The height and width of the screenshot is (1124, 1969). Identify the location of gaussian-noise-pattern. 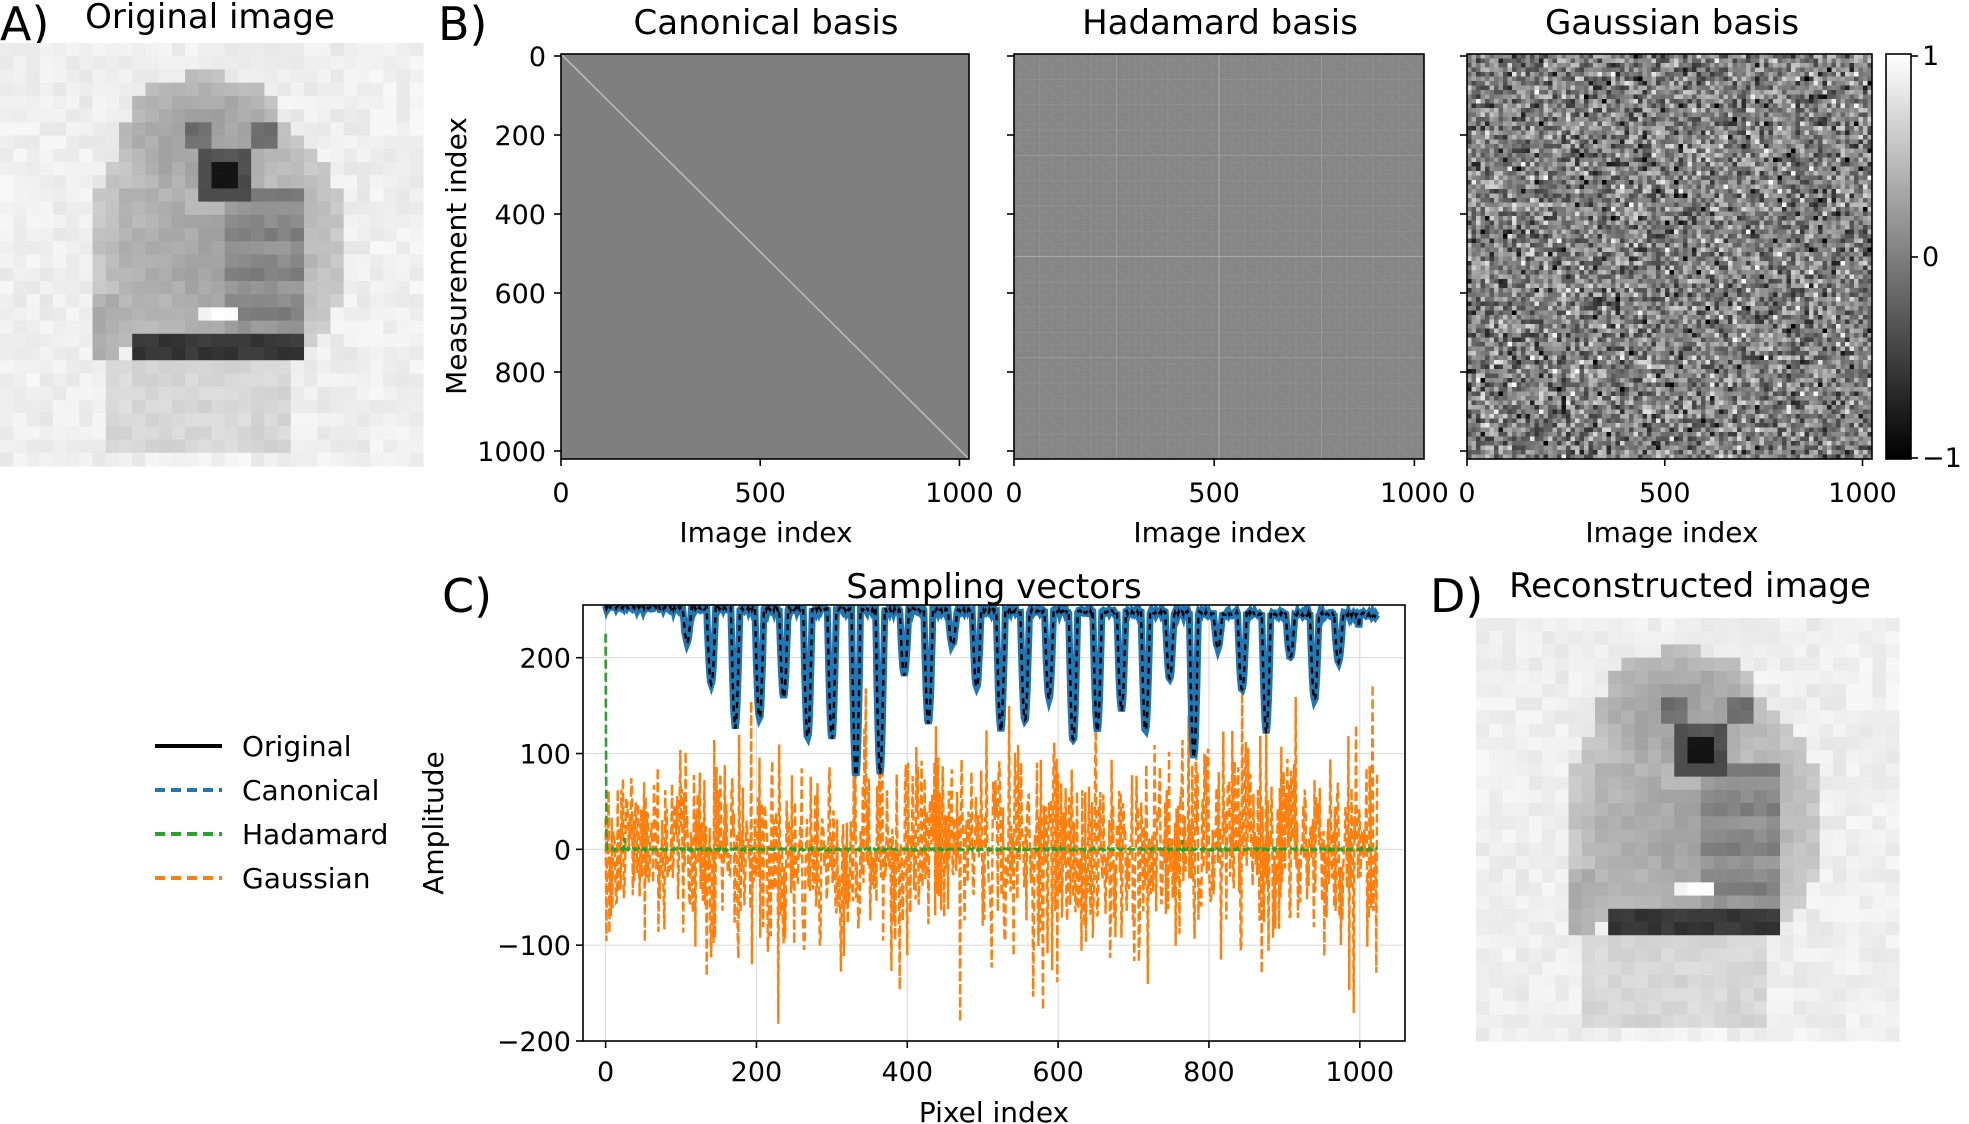
(1669, 256).